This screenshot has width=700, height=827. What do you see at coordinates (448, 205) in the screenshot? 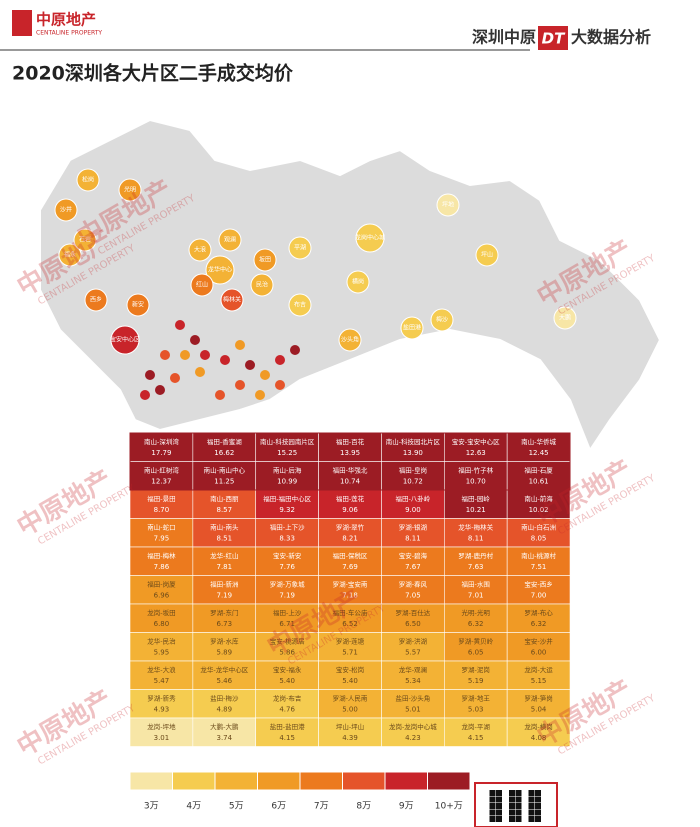
I see `map-label: 坪地` at bounding box center [448, 205].